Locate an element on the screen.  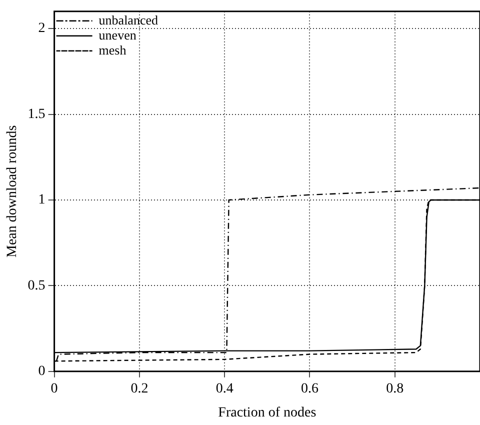
legend-label: mesh is located at coordinates (112, 50).